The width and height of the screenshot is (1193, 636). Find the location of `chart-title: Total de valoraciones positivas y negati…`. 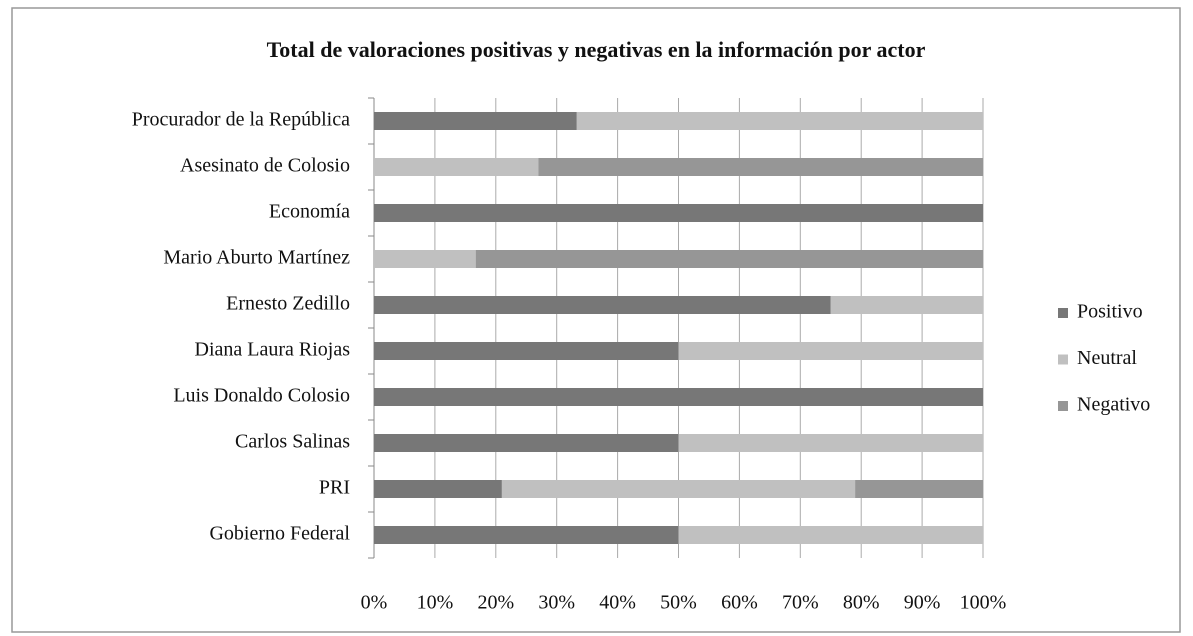

chart-title: Total de valoraciones positivas y negati… is located at coordinates (596, 49).